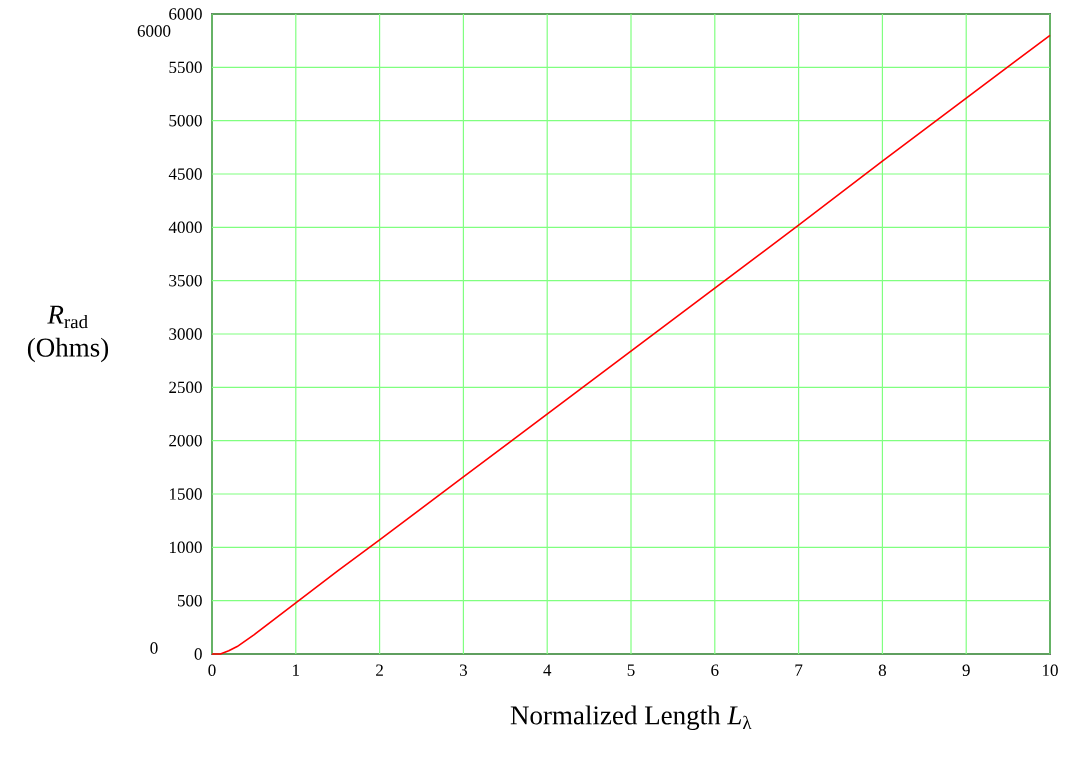 The width and height of the screenshot is (1073, 764). I want to click on x-tick-label: 1, so click(296, 670).